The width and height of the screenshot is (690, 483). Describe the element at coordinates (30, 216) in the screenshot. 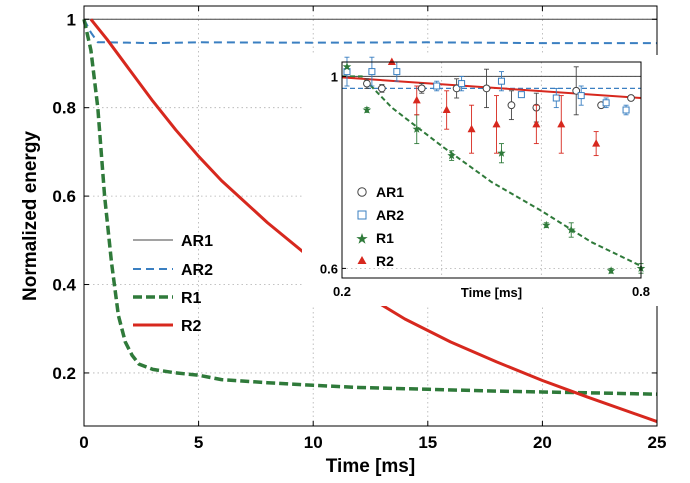

I see `y-axis-label: Normalized energy` at that location.